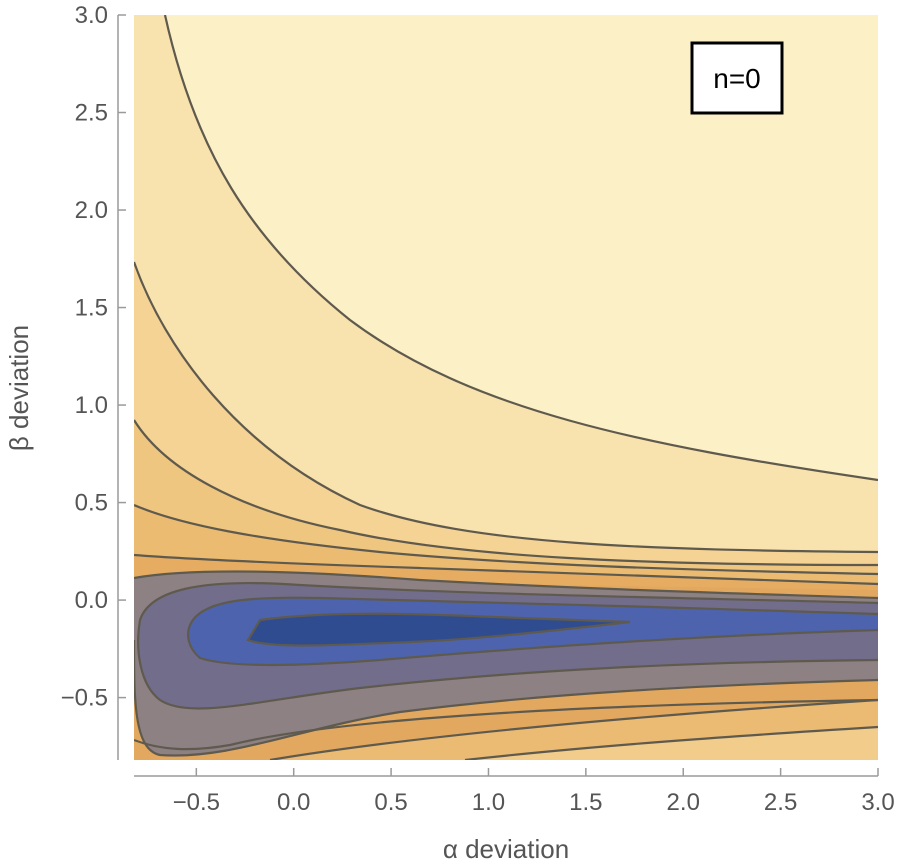 The image size is (900, 868). Describe the element at coordinates (91, 210) in the screenshot. I see `y-tick-label: 2.0` at that location.